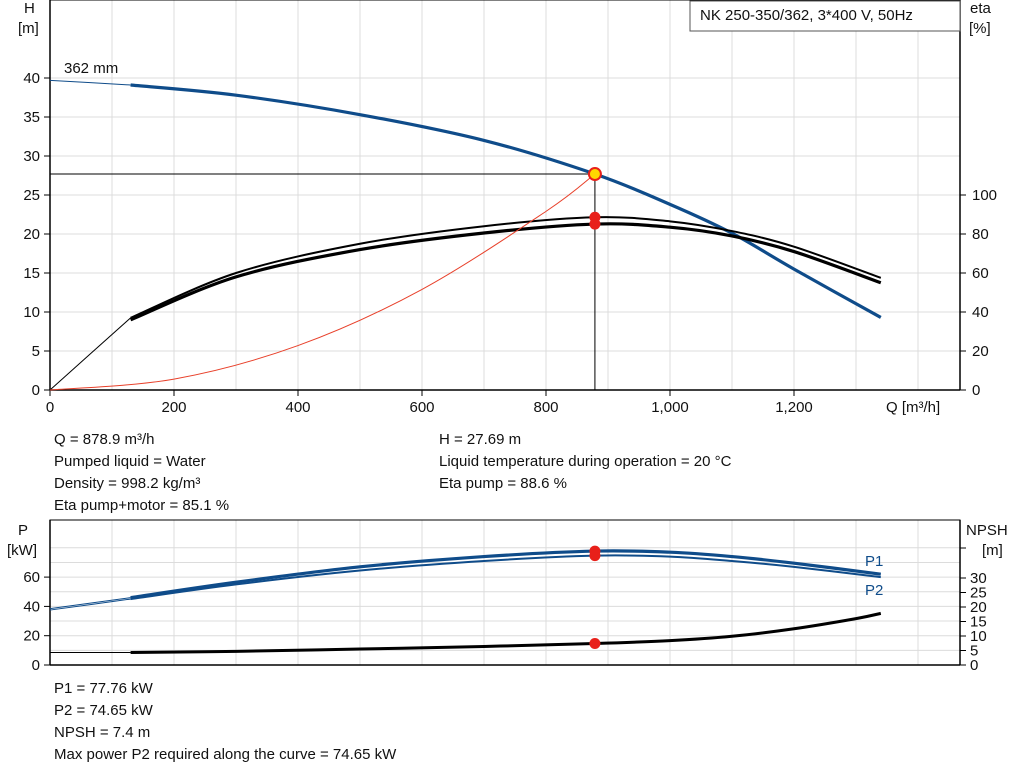 The width and height of the screenshot is (1024, 781). Describe the element at coordinates (974, 651) in the screenshot. I see `npsh-tick-label: 5` at that location.